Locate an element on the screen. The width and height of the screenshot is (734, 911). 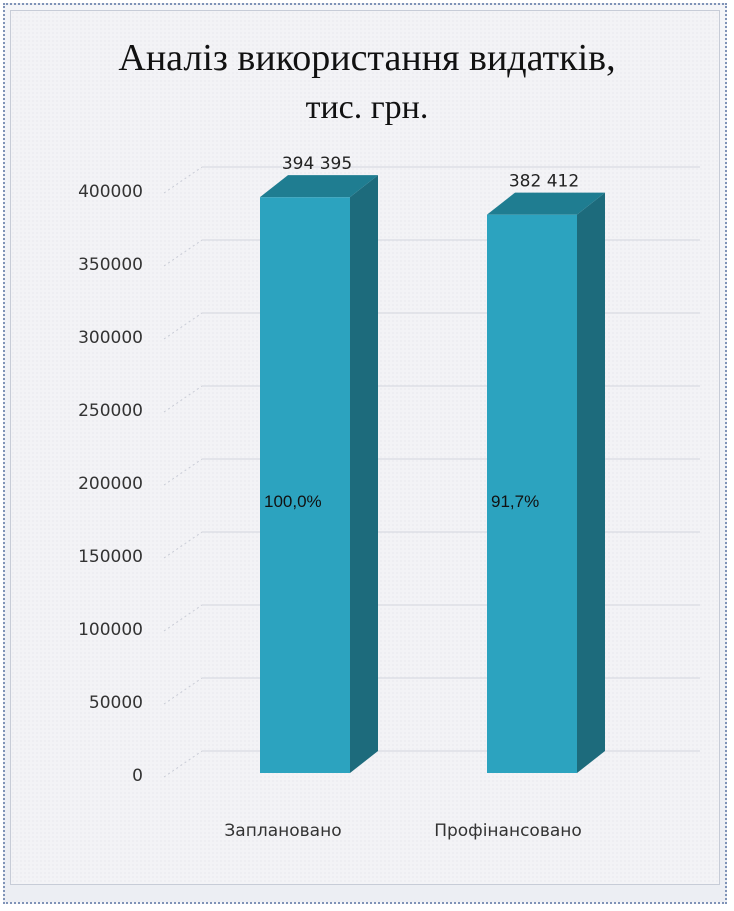
x-category-label: Заплановано is located at coordinates (282, 831).